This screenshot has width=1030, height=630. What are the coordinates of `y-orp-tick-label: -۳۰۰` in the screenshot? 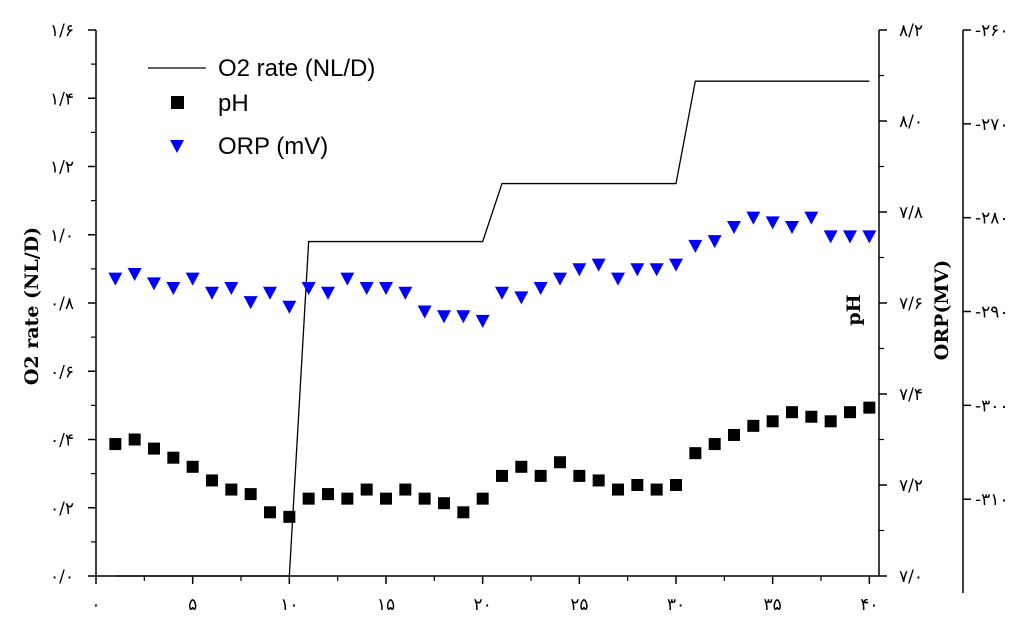 It's located at (992, 406).